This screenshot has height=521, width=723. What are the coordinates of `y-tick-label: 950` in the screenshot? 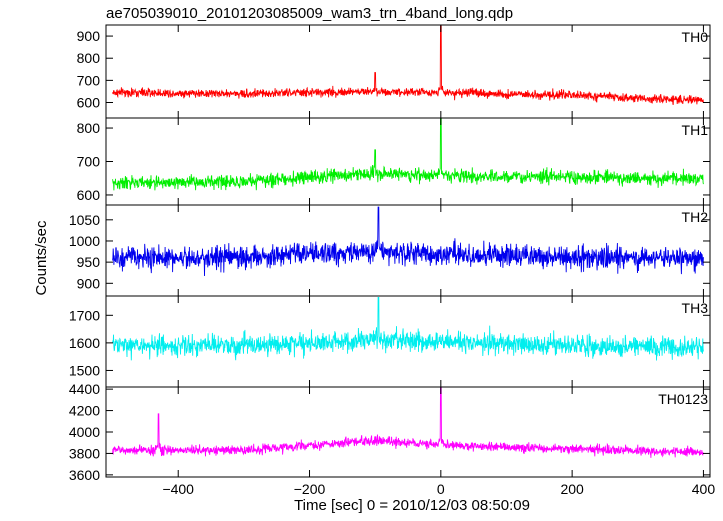 It's located at (89, 262).